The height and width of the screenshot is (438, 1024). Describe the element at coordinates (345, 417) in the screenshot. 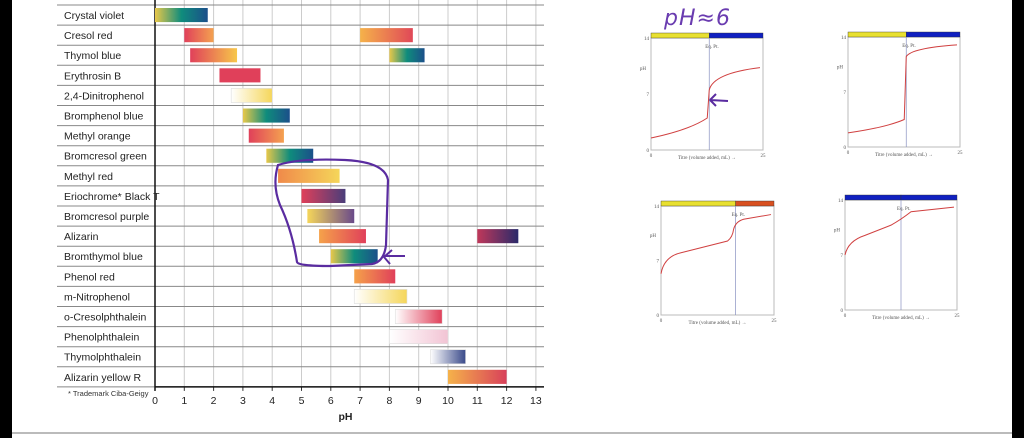

I see `x-axis-label: pH` at that location.